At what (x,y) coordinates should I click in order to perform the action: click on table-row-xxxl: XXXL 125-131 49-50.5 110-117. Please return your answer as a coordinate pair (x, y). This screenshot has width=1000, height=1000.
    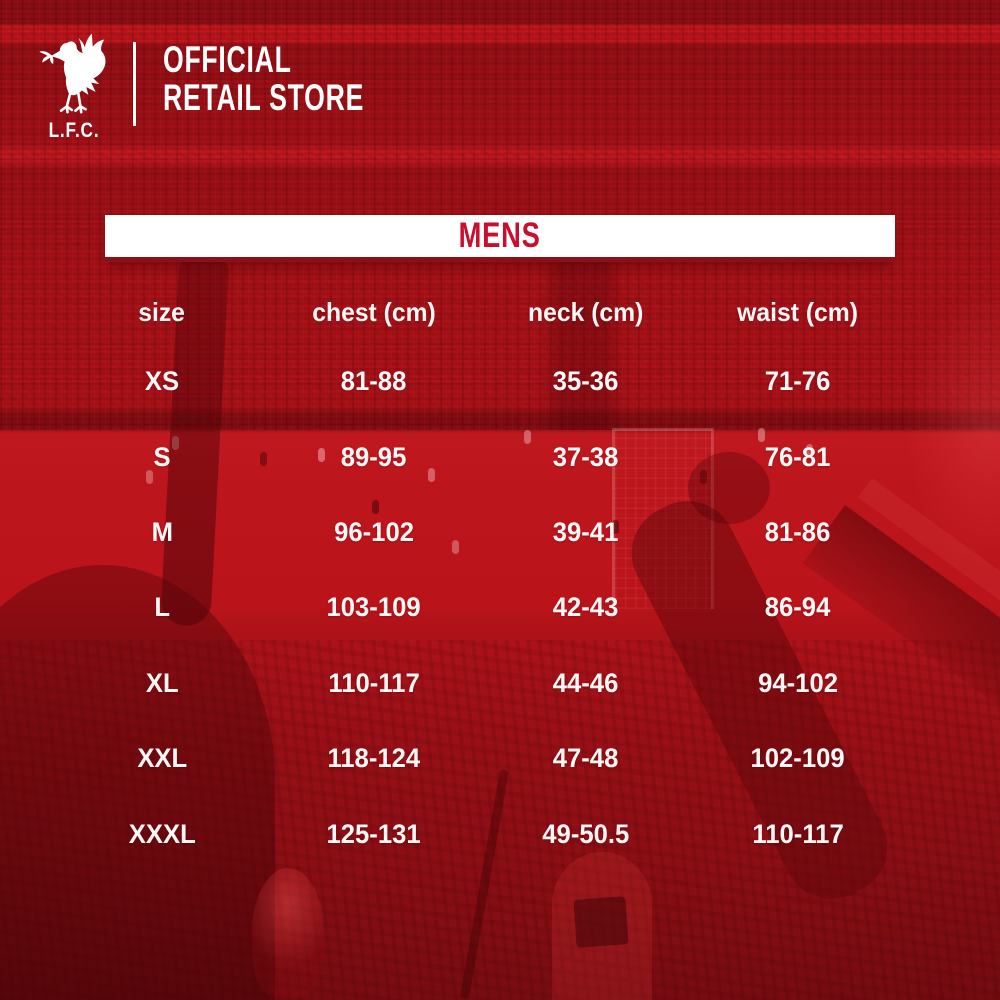
    Looking at the image, I should click on (480, 833).